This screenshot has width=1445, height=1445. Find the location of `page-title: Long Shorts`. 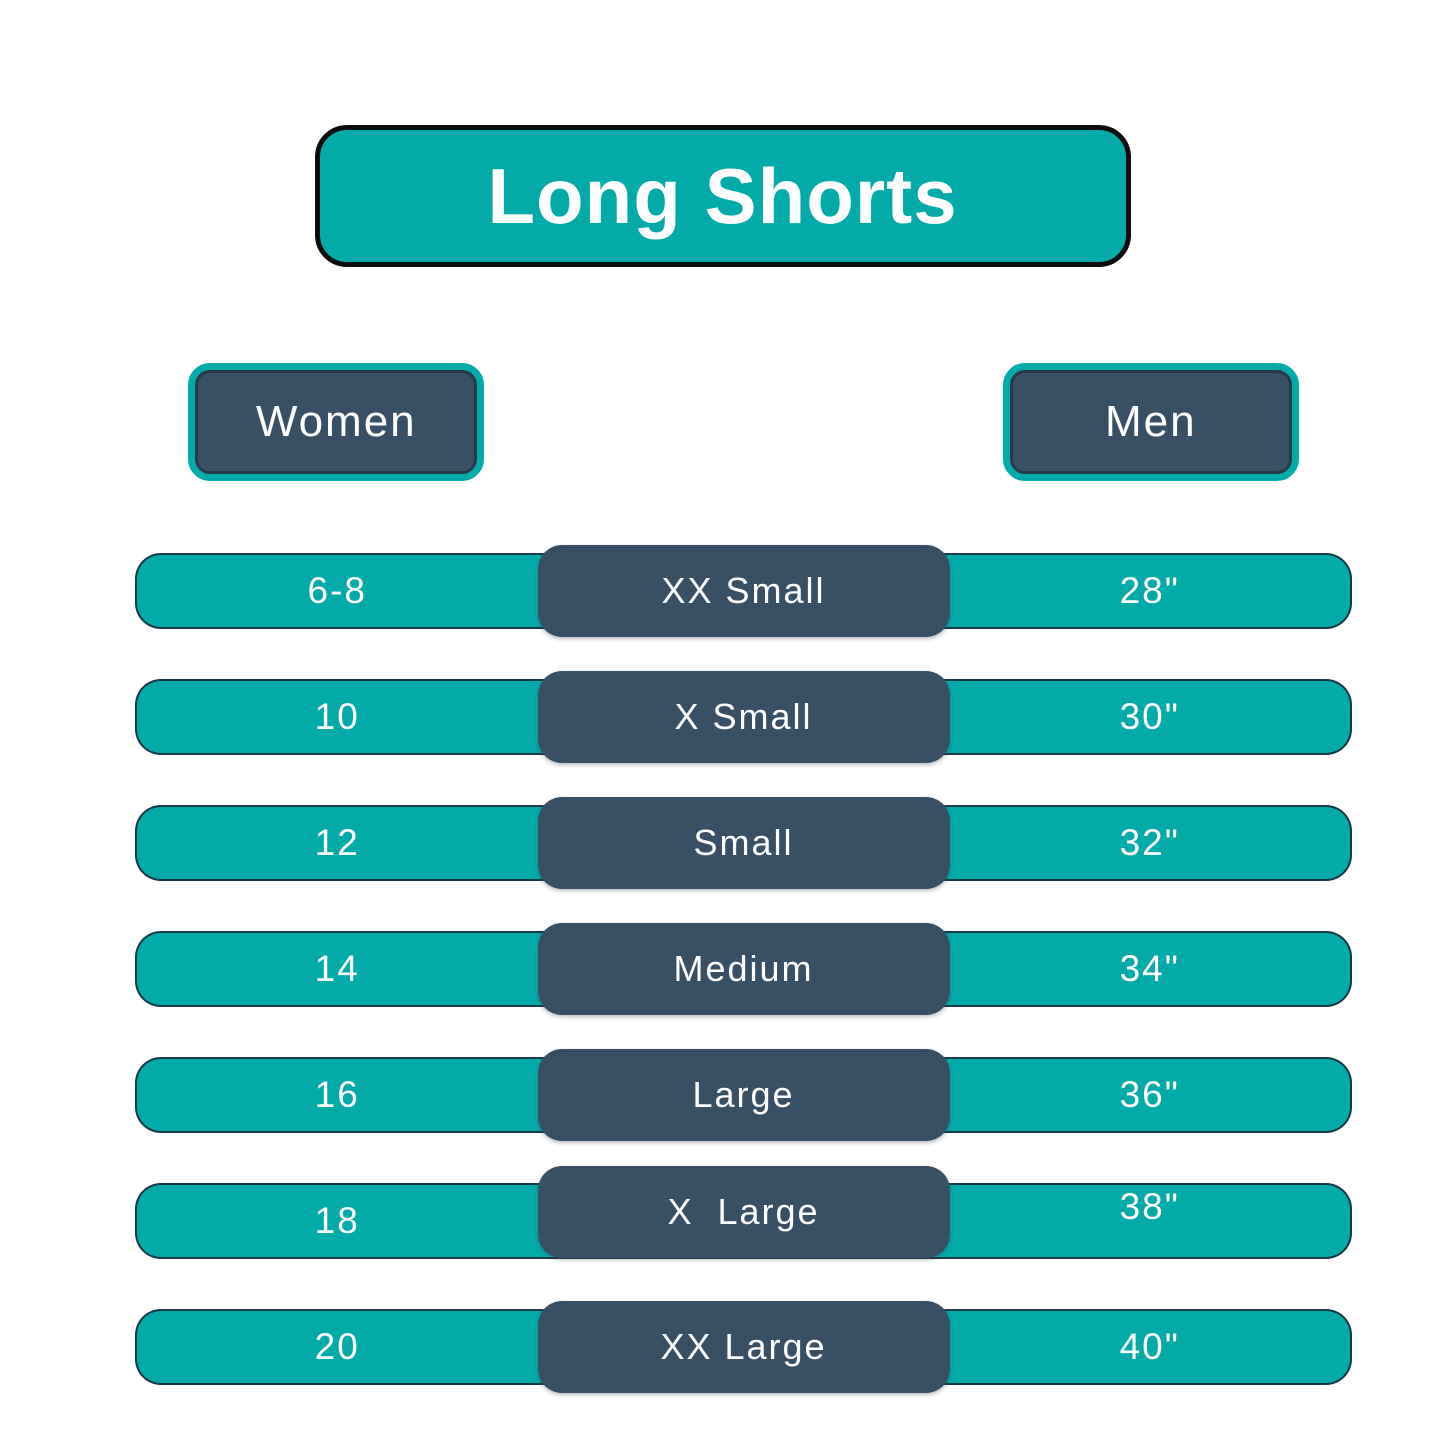

page-title: Long Shorts is located at coordinates (722, 195).